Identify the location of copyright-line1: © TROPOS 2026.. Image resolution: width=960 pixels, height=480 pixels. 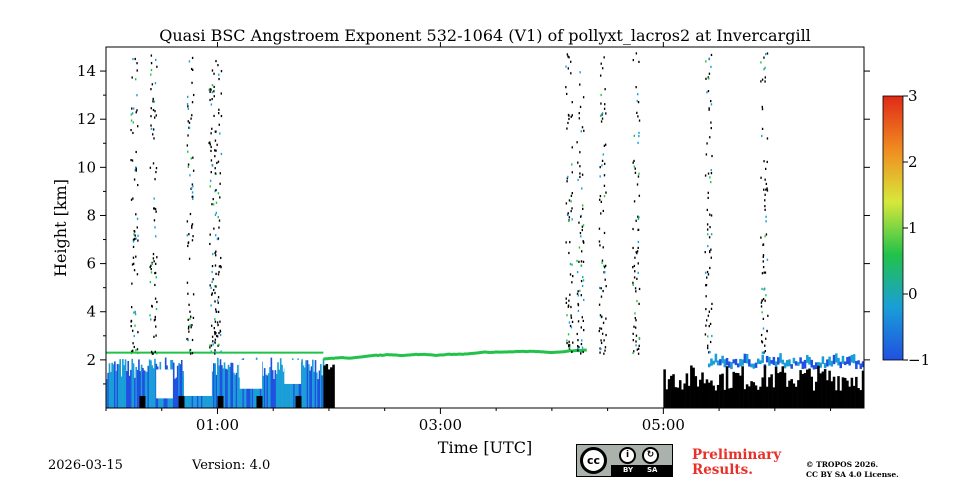
(842, 464).